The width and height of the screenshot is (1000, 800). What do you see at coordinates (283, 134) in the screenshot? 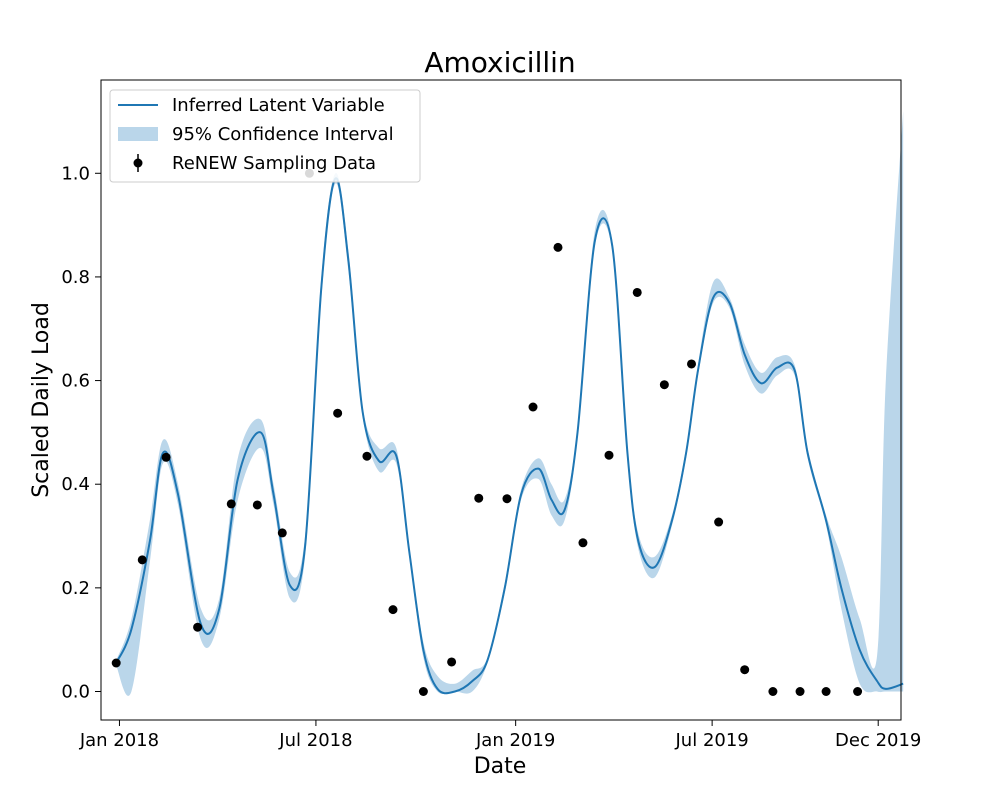
I see `legend-label: 95% Confidence Interval` at bounding box center [283, 134].